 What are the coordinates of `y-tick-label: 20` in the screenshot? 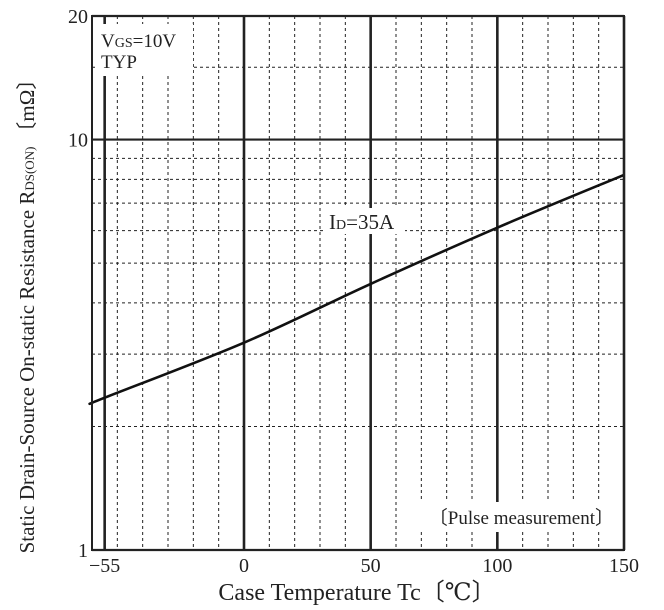 It's located at (78, 17).